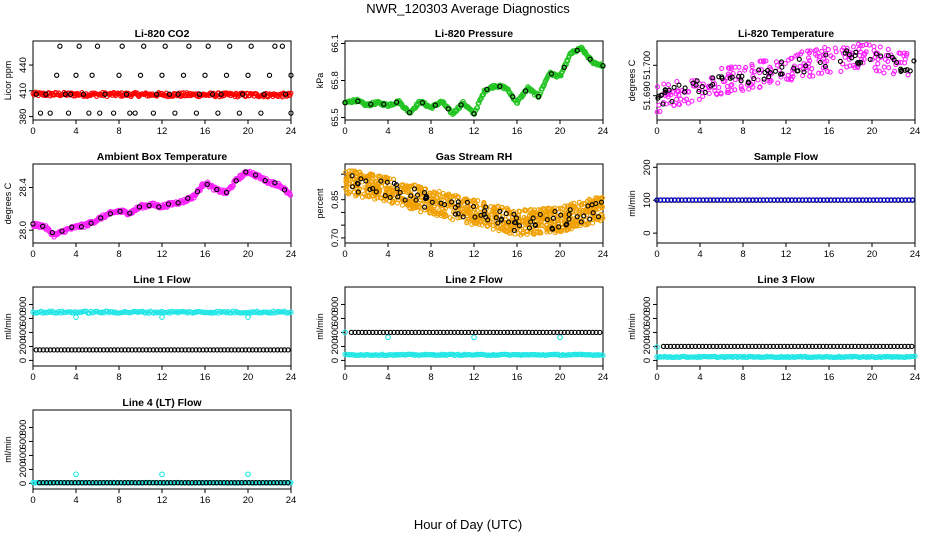 The height and width of the screenshot is (540, 936). What do you see at coordinates (560, 131) in the screenshot?
I see `x-tick-label: 20` at bounding box center [560, 131].